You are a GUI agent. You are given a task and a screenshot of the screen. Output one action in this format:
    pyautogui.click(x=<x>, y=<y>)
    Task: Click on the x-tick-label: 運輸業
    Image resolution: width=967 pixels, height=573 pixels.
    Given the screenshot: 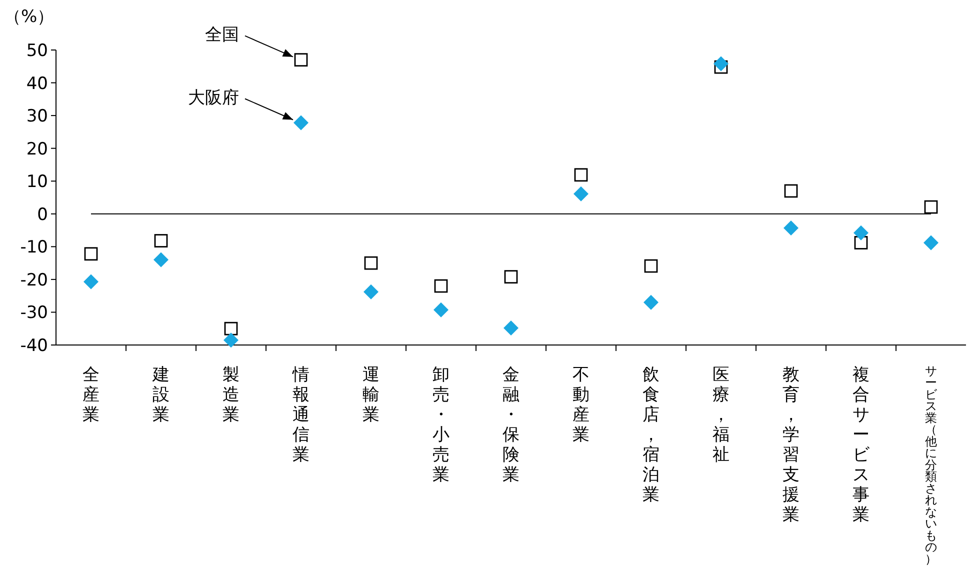 What is the action you would take?
    pyautogui.click(x=371, y=395)
    